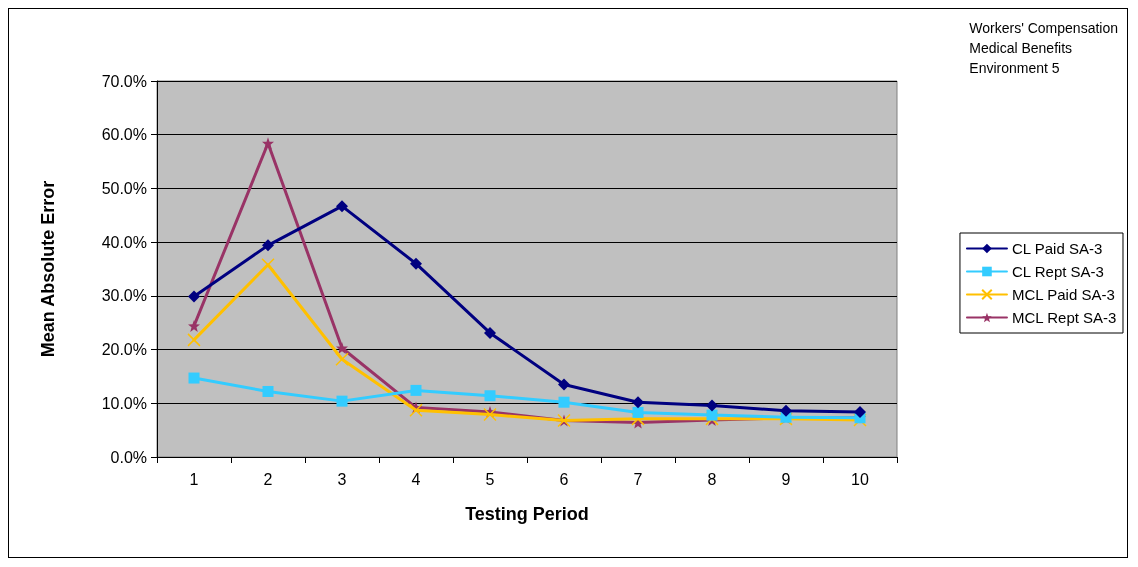 Image resolution: width=1138 pixels, height=567 pixels. Describe the element at coordinates (638, 479) in the screenshot. I see `x-tick-label: 7` at that location.